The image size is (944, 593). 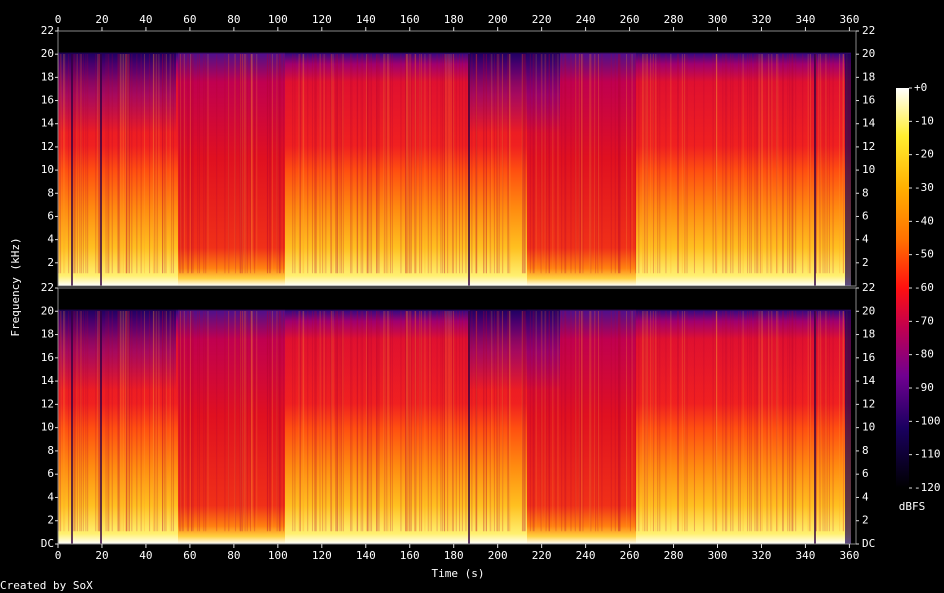 I want to click on colorbar-tick-label: -80, so click(x=924, y=354).